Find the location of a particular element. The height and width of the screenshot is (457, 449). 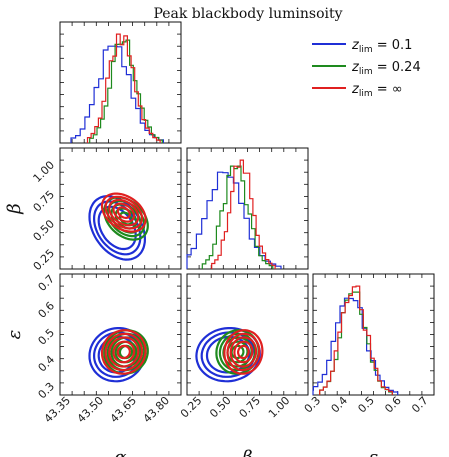

contour-β-ε-series-2 is located at coordinates (243, 352).